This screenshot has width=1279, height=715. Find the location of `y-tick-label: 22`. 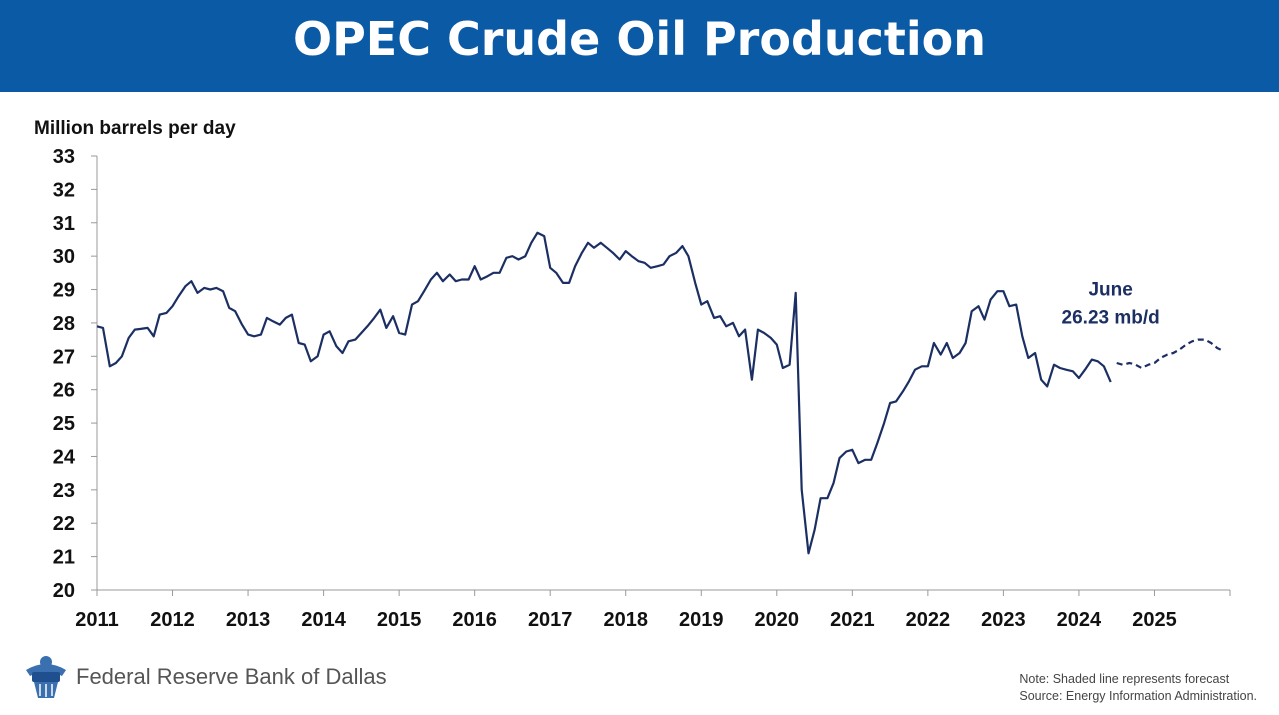

y-tick-label: 22 is located at coordinates (64, 524).